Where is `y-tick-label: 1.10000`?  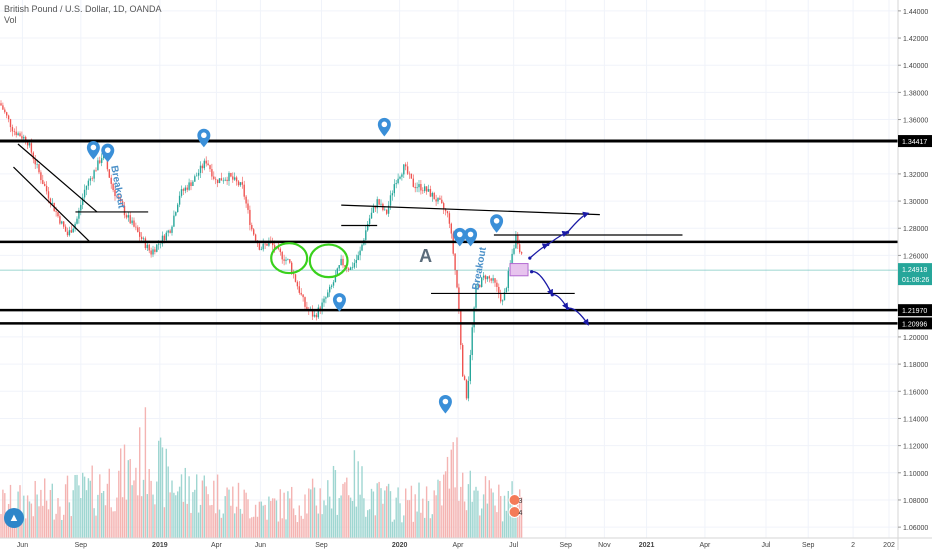 y-tick-label: 1.10000 is located at coordinates (915, 474).